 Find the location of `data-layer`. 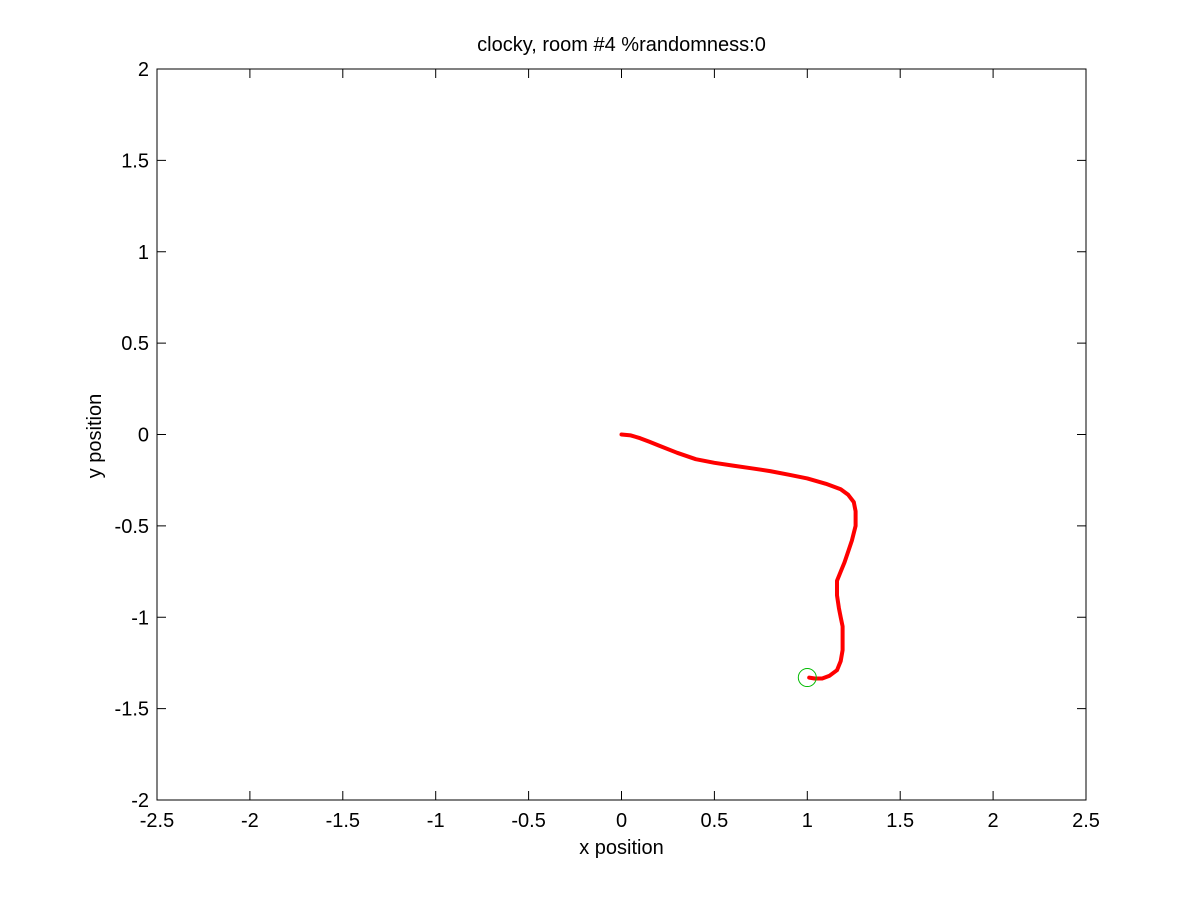

data-layer is located at coordinates (738, 560).